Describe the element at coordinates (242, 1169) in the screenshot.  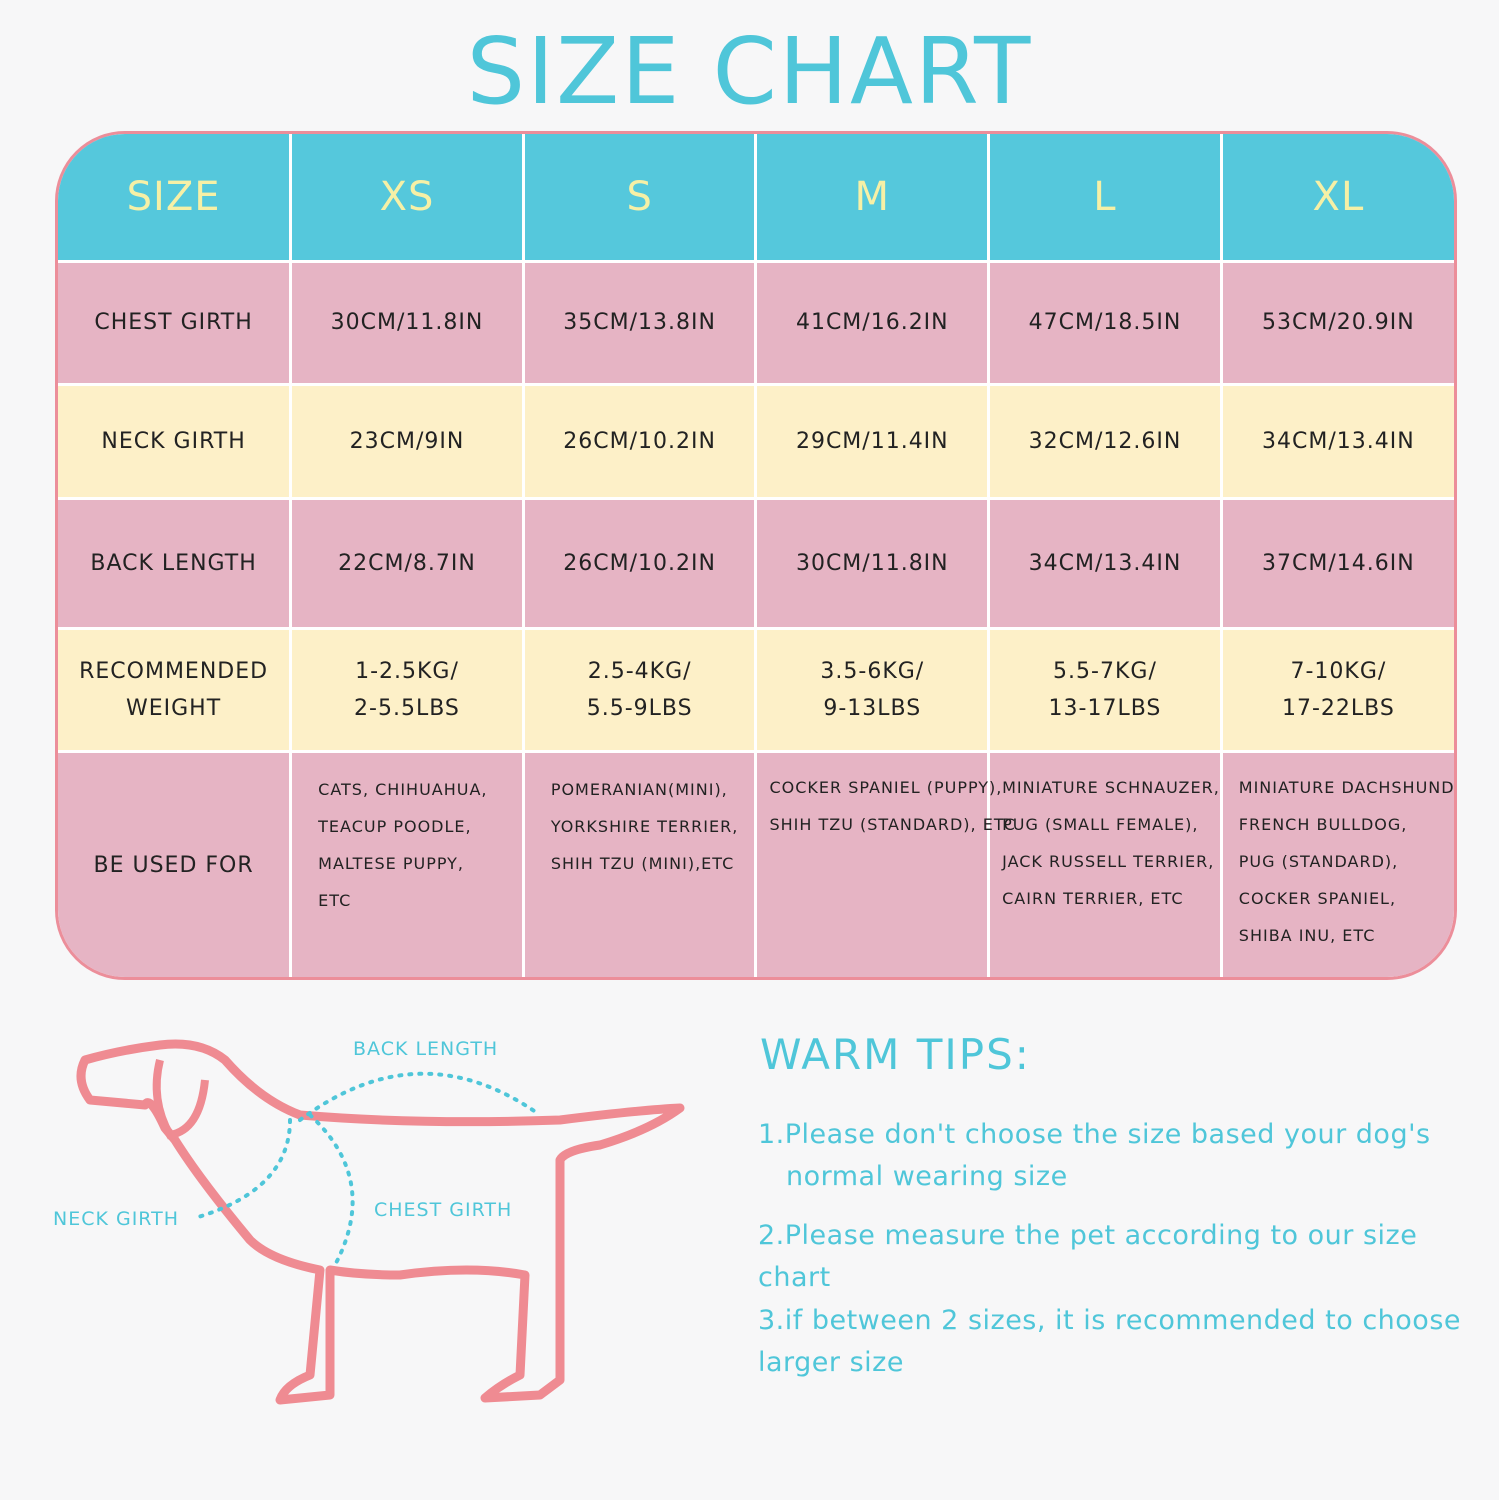
I see `neck-girth-line` at that location.